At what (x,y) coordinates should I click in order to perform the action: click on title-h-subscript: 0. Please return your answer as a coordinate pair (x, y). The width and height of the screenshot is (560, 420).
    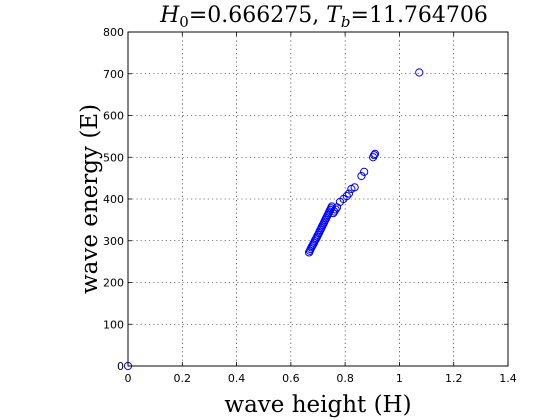
    Looking at the image, I should click on (184, 22).